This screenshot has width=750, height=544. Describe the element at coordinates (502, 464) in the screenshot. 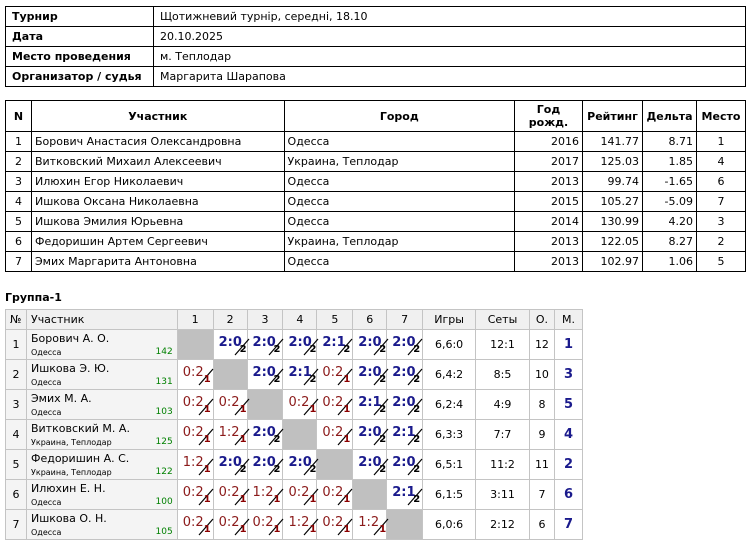

I see `group-sets: 11:2` at that location.